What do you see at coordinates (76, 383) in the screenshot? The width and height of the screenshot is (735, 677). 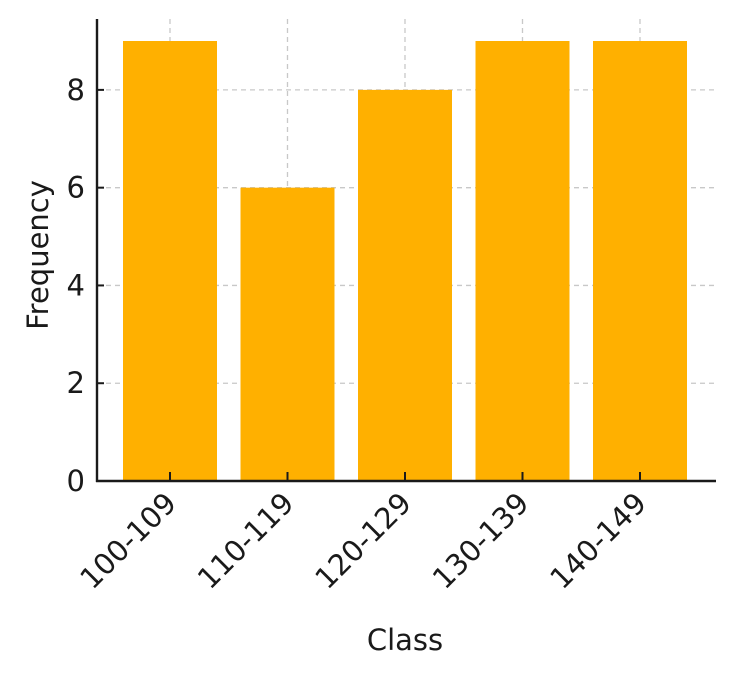 I see `y-tick-label: 2` at bounding box center [76, 383].